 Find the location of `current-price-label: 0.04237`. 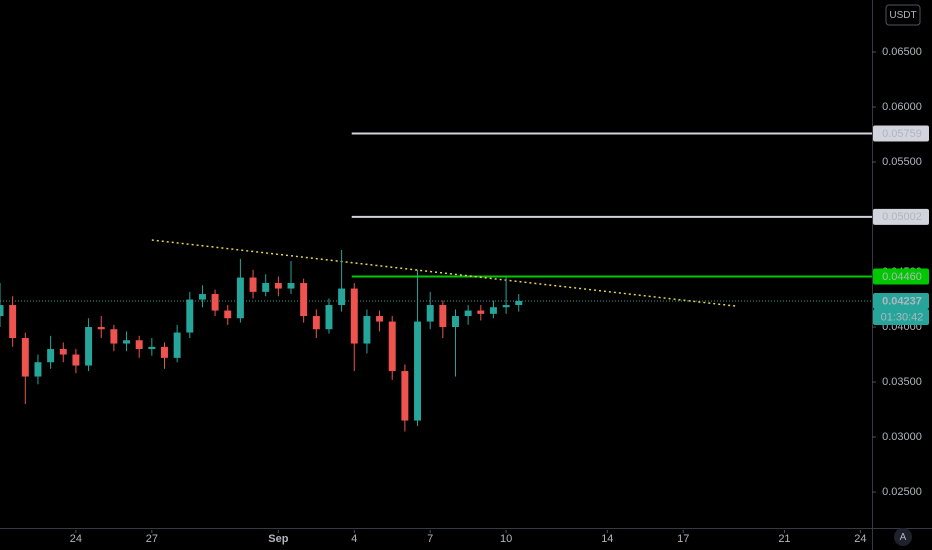

current-price-label: 0.04237 is located at coordinates (902, 301).